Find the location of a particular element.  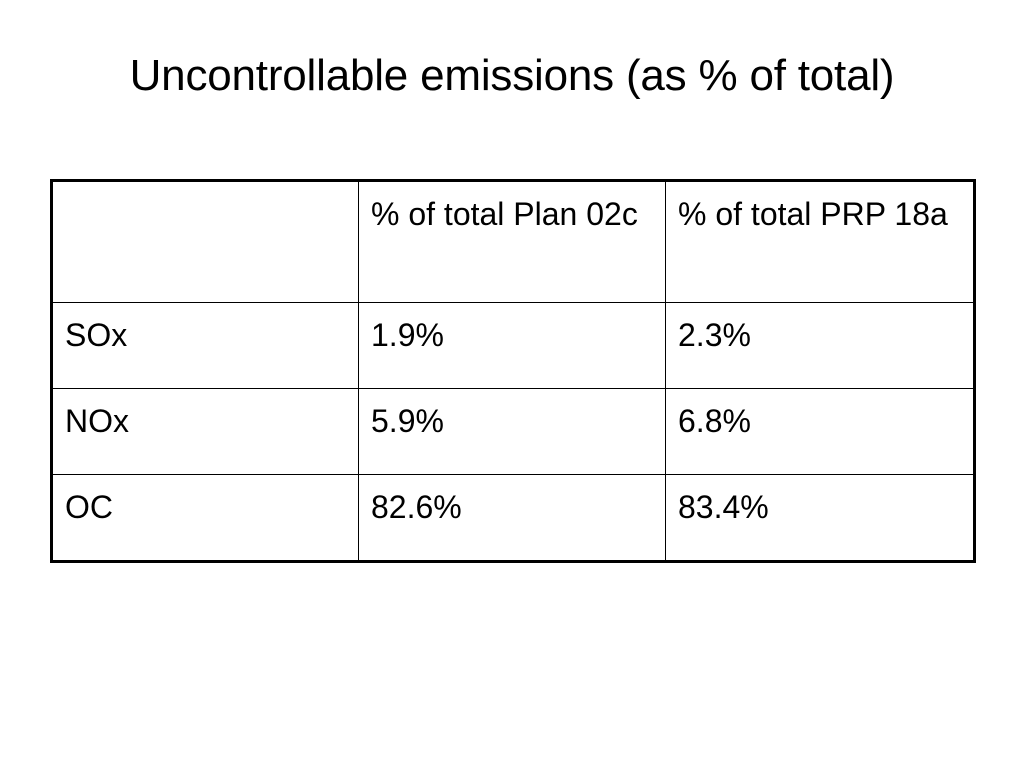

cell-prp-18a: 83.4% is located at coordinates (820, 518).